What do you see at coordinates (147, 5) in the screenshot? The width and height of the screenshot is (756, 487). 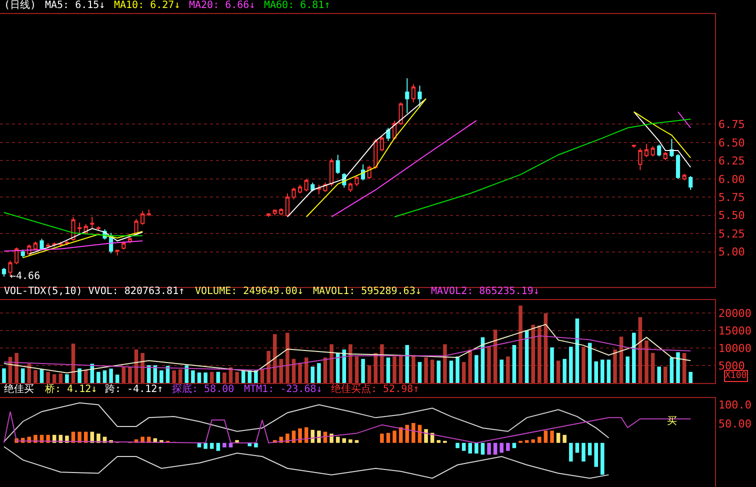 I see `text: MA10: 6.27↓` at bounding box center [147, 5].